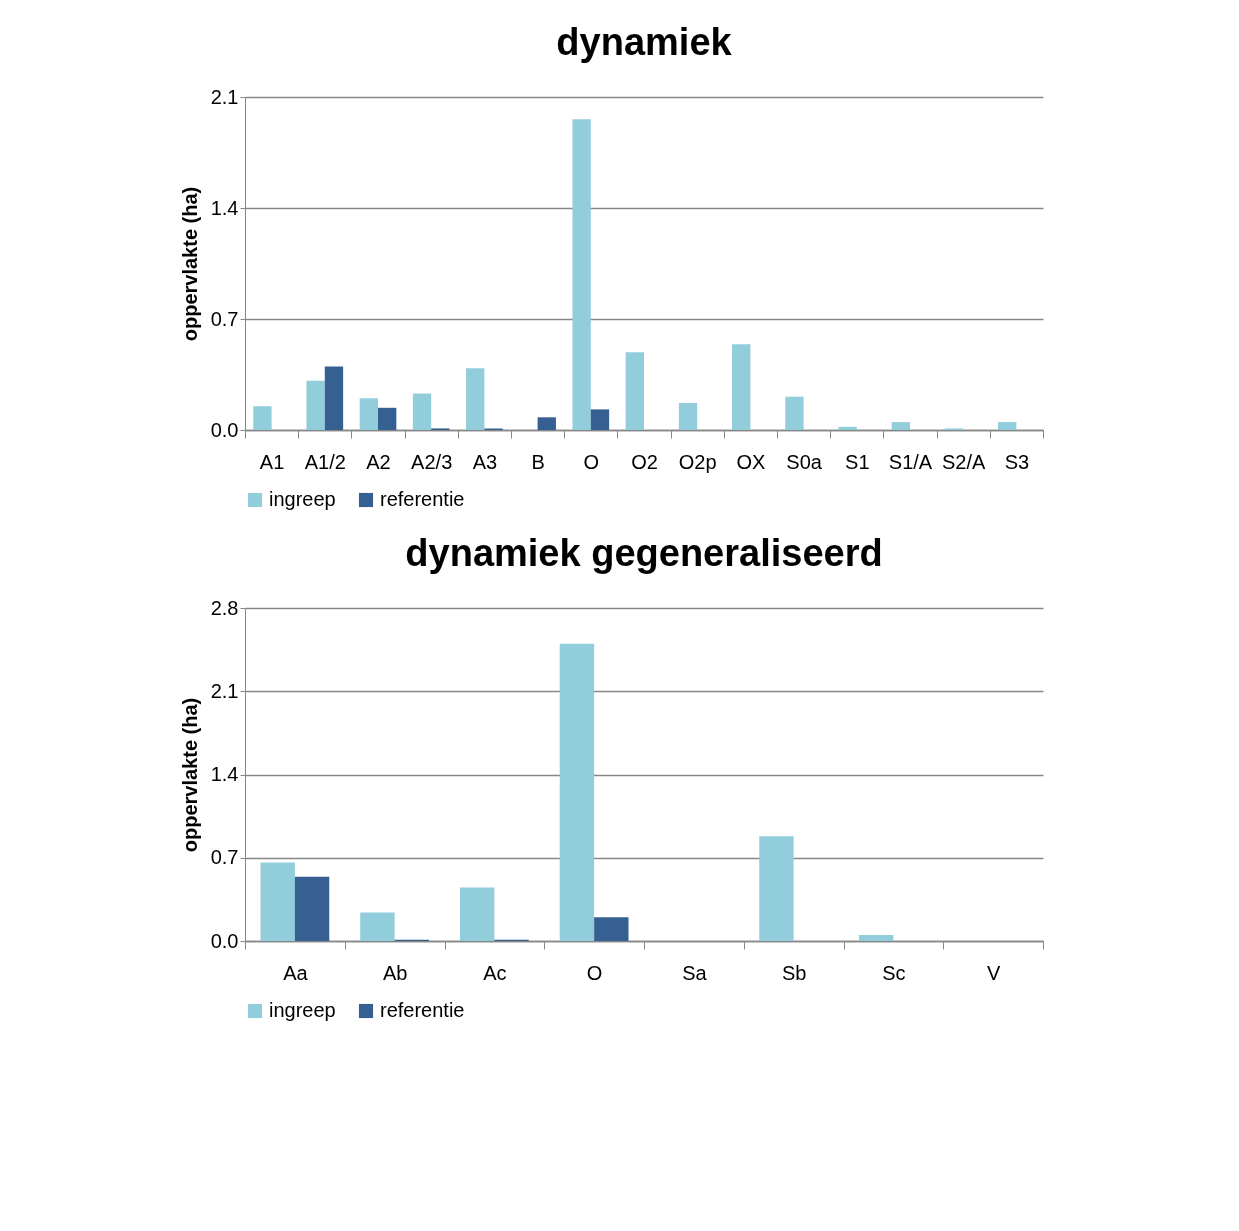 The height and width of the screenshot is (1231, 1239). Describe the element at coordinates (751, 461) in the screenshot. I see `x-tick-label: OX` at that location.